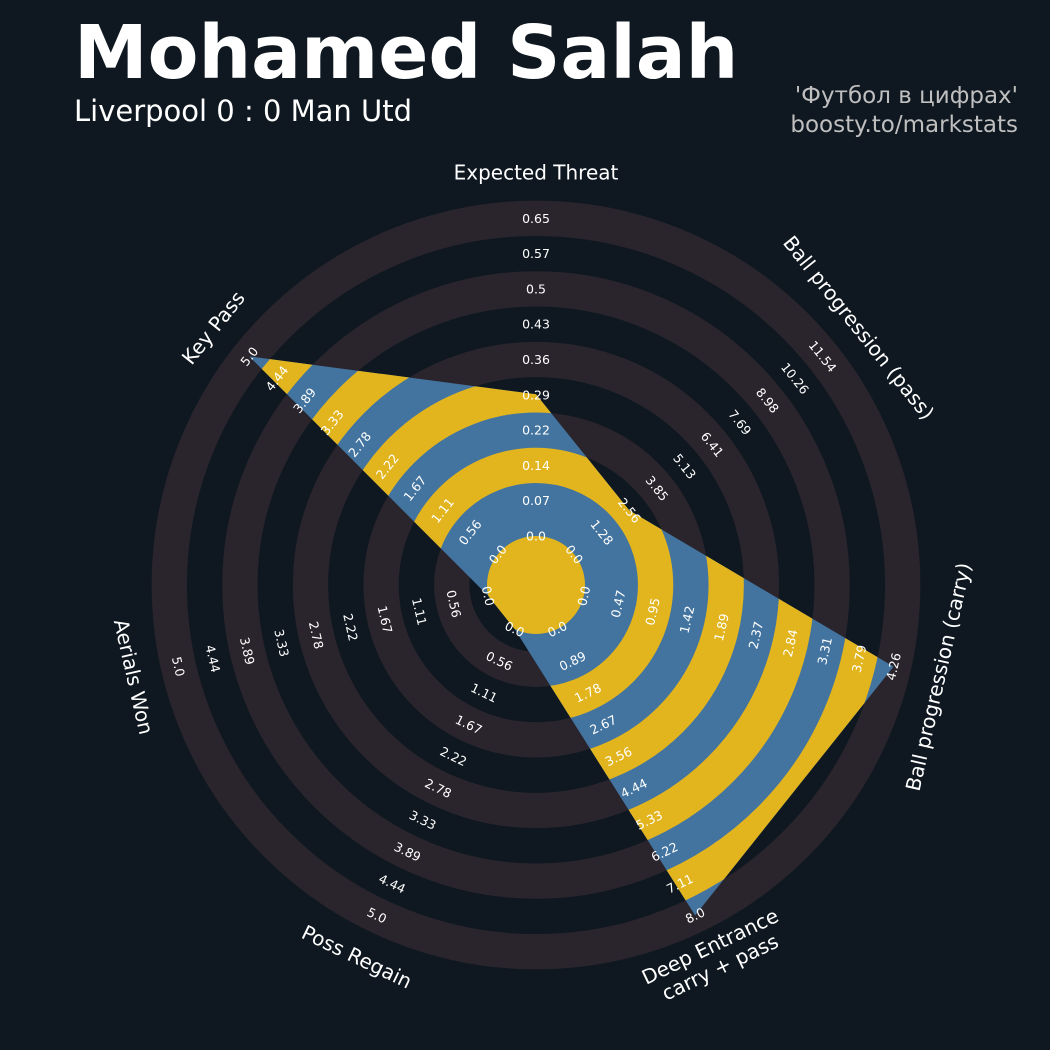 The height and width of the screenshot is (1050, 1050). I want to click on tick-label: 2.78, so click(316, 635).